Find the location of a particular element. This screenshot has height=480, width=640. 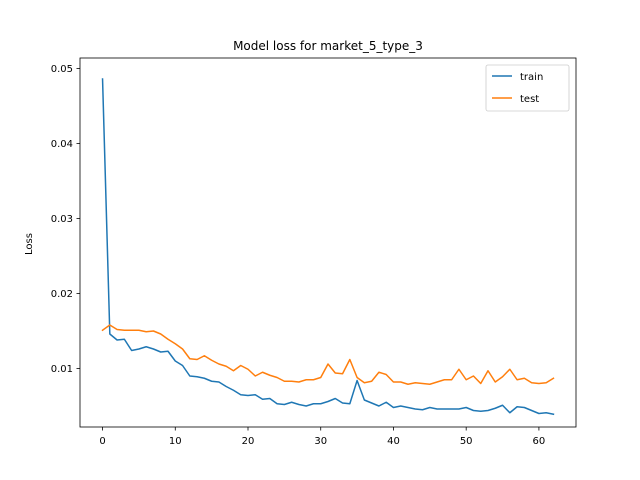

series-line-test is located at coordinates (328, 354).